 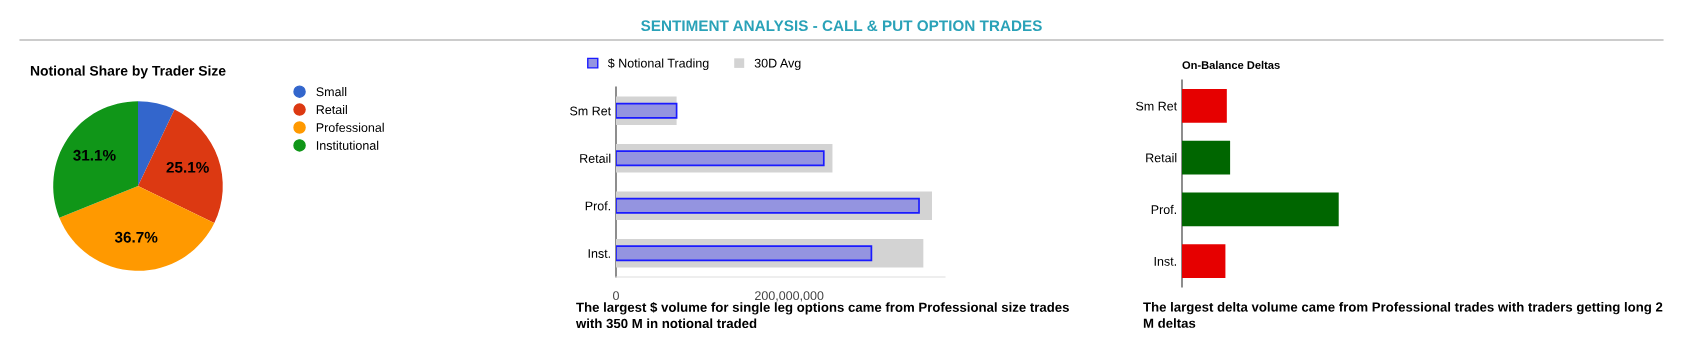 What do you see at coordinates (1403, 315) in the screenshot?
I see `text: The largest delta volume came from Professional trades with traders getting long 2 M deltas` at bounding box center [1403, 315].